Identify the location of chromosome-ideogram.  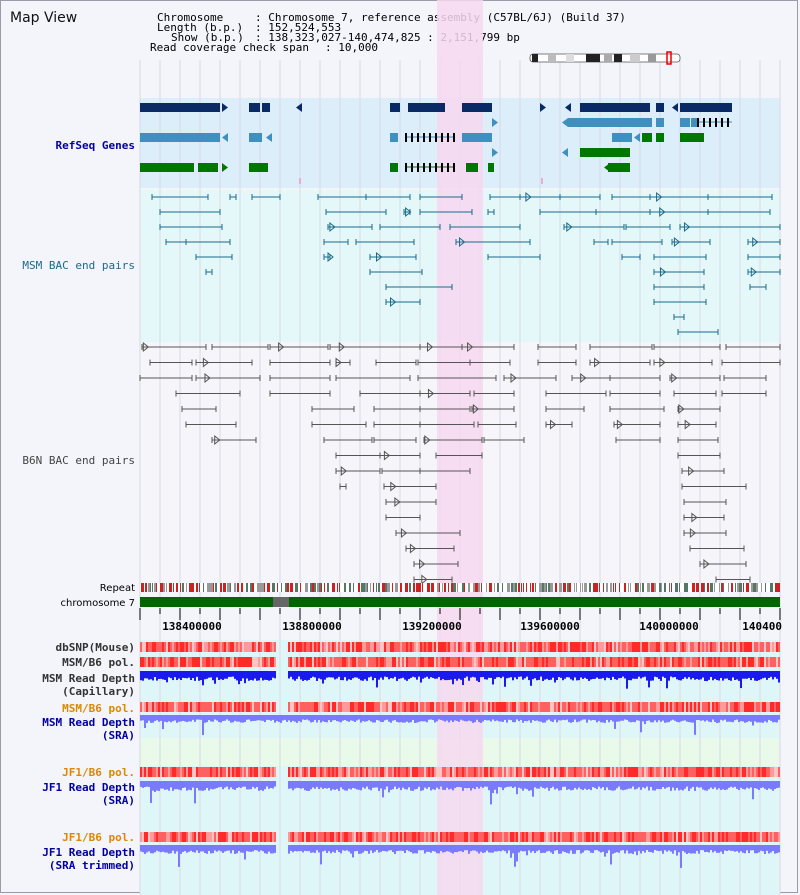
(605, 58).